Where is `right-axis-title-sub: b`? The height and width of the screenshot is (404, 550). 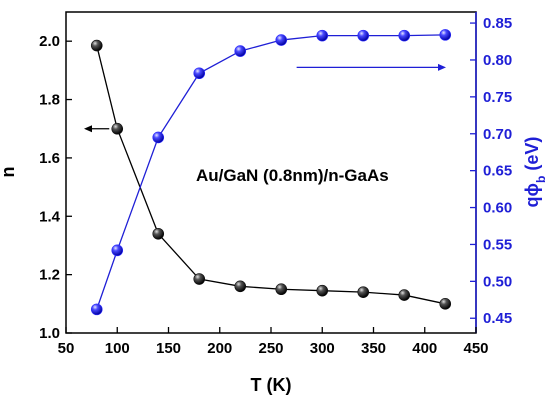
right-axis-title-sub: b is located at coordinates (541, 179).